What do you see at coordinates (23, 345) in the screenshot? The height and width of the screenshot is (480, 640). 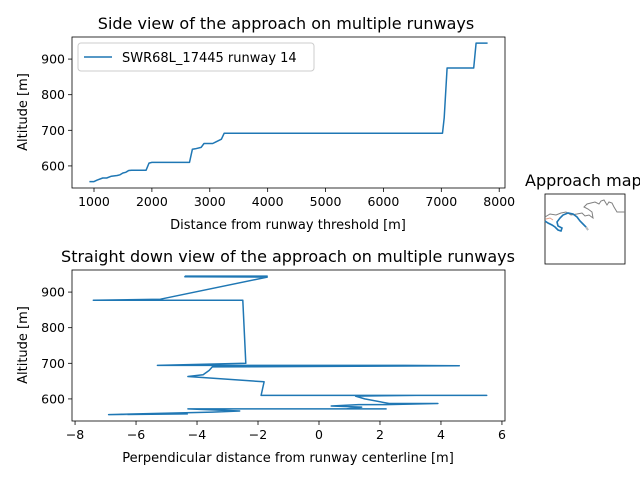 I see `down-view-ylabel: Altitude [m]` at bounding box center [23, 345].